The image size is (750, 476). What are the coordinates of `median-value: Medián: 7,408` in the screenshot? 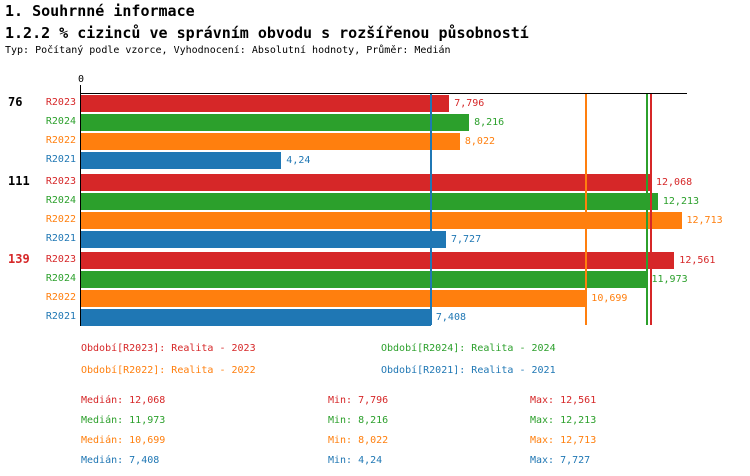 It's located at (120, 460).